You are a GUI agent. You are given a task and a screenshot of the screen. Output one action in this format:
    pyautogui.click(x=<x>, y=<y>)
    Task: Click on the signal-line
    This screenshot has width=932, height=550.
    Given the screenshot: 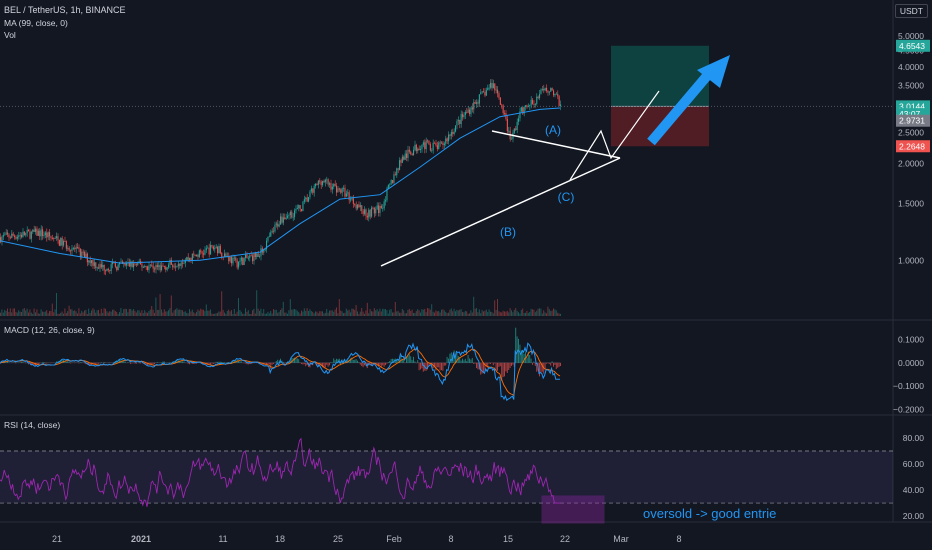 What is the action you would take?
    pyautogui.click(x=280, y=372)
    